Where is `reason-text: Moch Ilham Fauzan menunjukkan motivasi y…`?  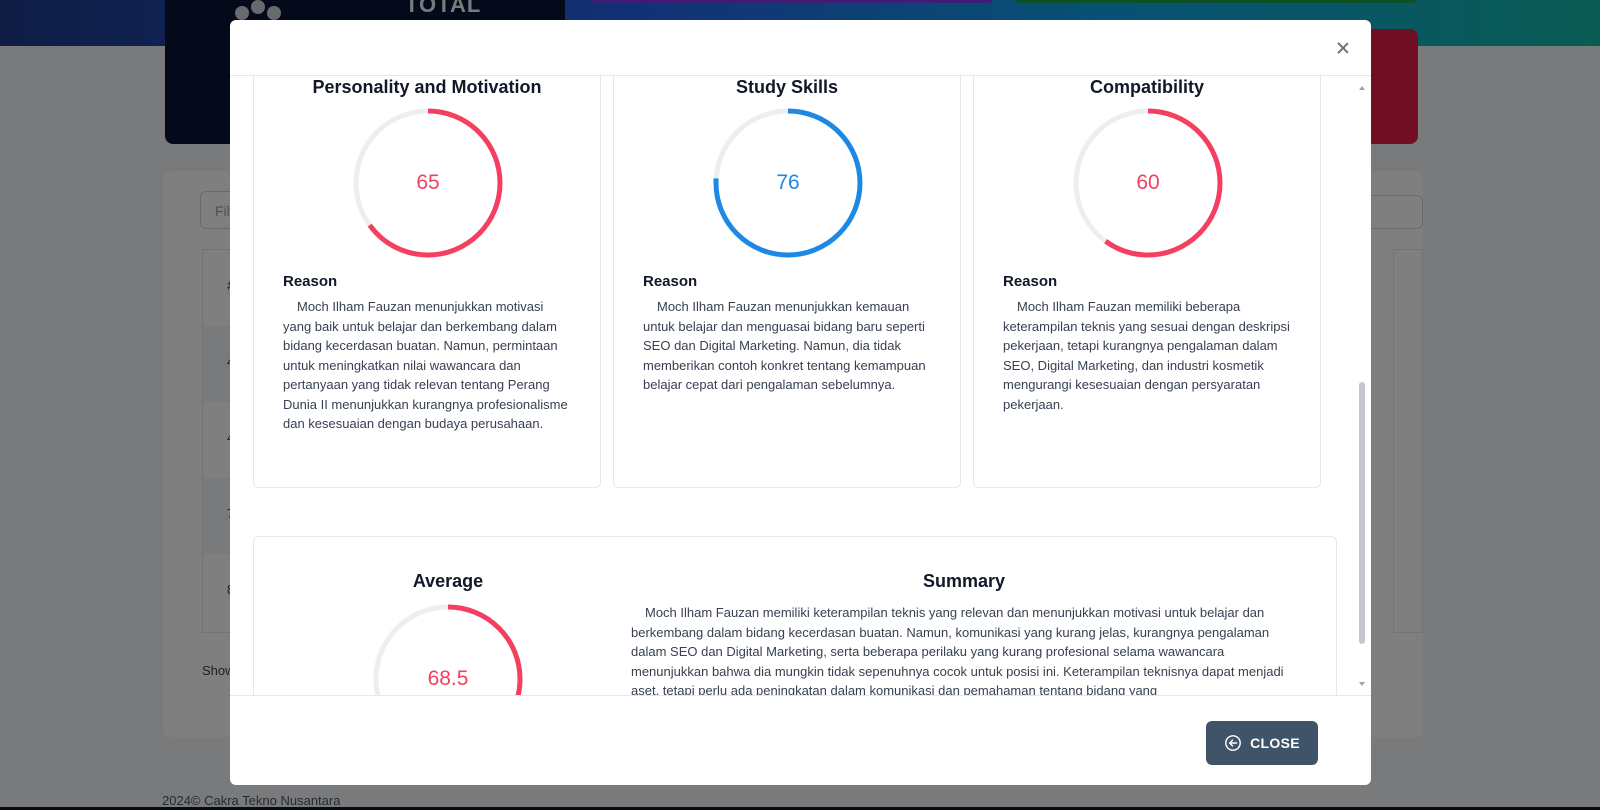 reason-text: Moch Ilham Fauzan menunjukkan motivasi y… is located at coordinates (425, 365).